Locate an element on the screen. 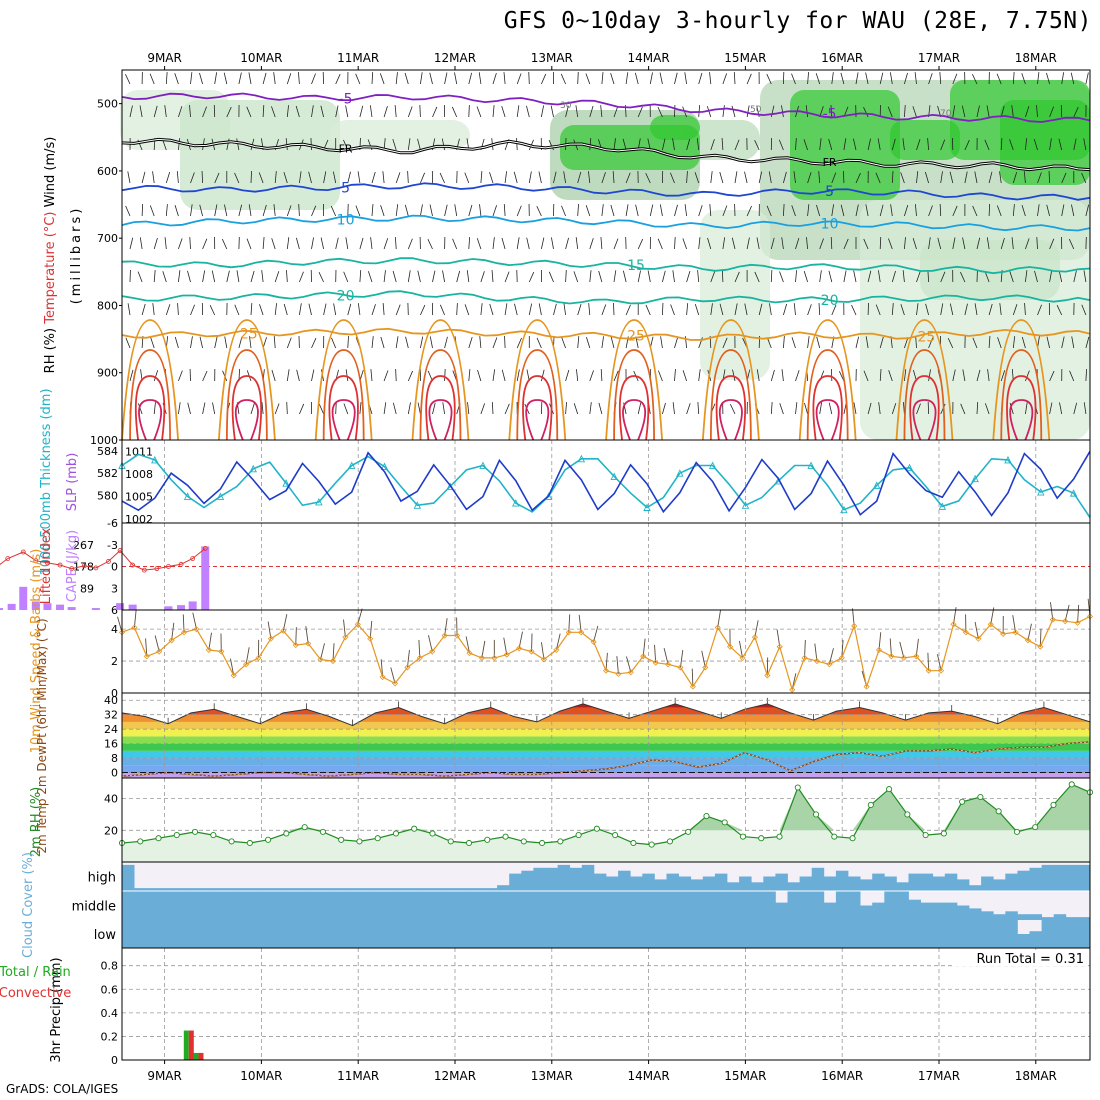 The image size is (1100, 1100). temperature-contour is located at coordinates (606, 191).